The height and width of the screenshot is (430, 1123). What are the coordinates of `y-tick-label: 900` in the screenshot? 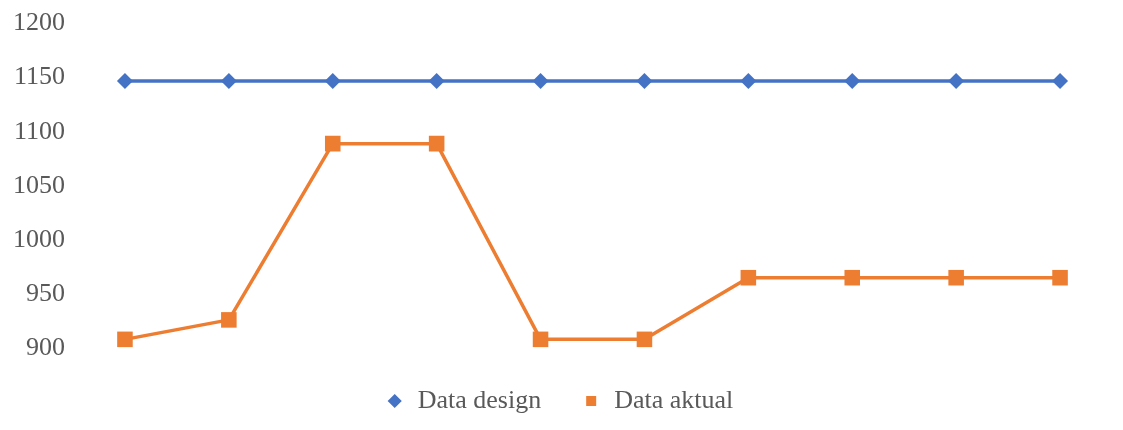 It's located at (45, 346).